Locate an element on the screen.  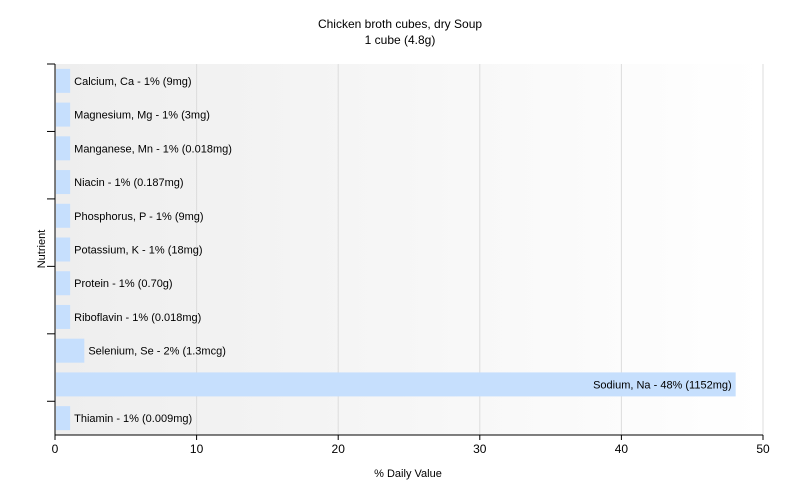
x-ticks: 0 10 20 30 40 50 is located at coordinates (411, 445).